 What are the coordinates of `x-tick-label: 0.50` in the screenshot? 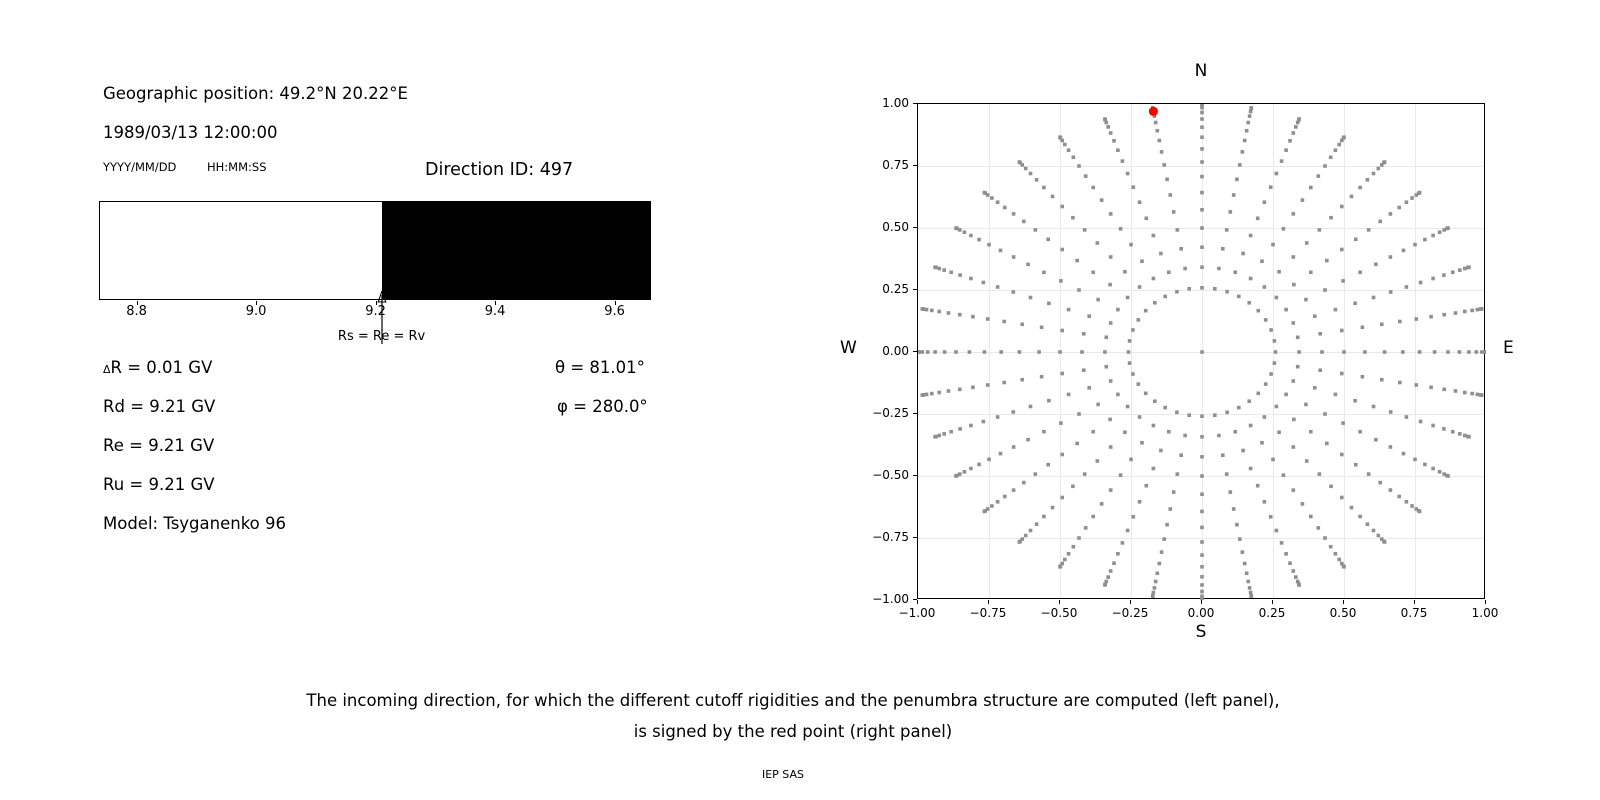 It's located at (1343, 613).